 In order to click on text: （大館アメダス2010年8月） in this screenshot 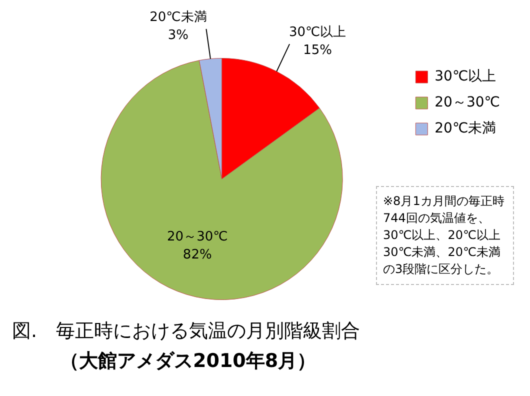, I will do `click(188, 361)`.